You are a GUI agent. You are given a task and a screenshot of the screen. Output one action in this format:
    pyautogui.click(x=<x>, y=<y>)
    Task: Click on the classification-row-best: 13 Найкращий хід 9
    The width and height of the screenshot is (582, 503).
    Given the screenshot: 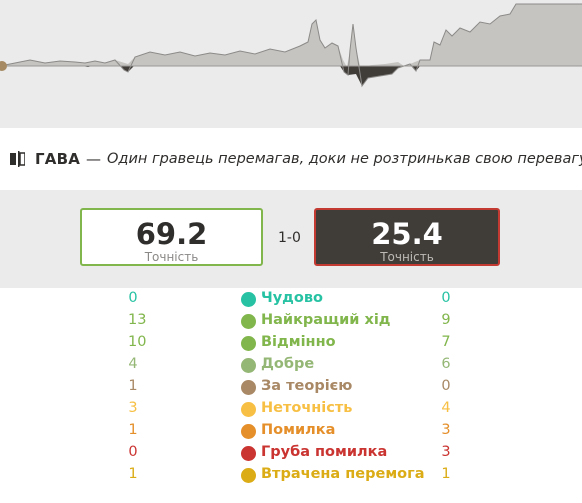 What is the action you would take?
    pyautogui.click(x=291, y=323)
    